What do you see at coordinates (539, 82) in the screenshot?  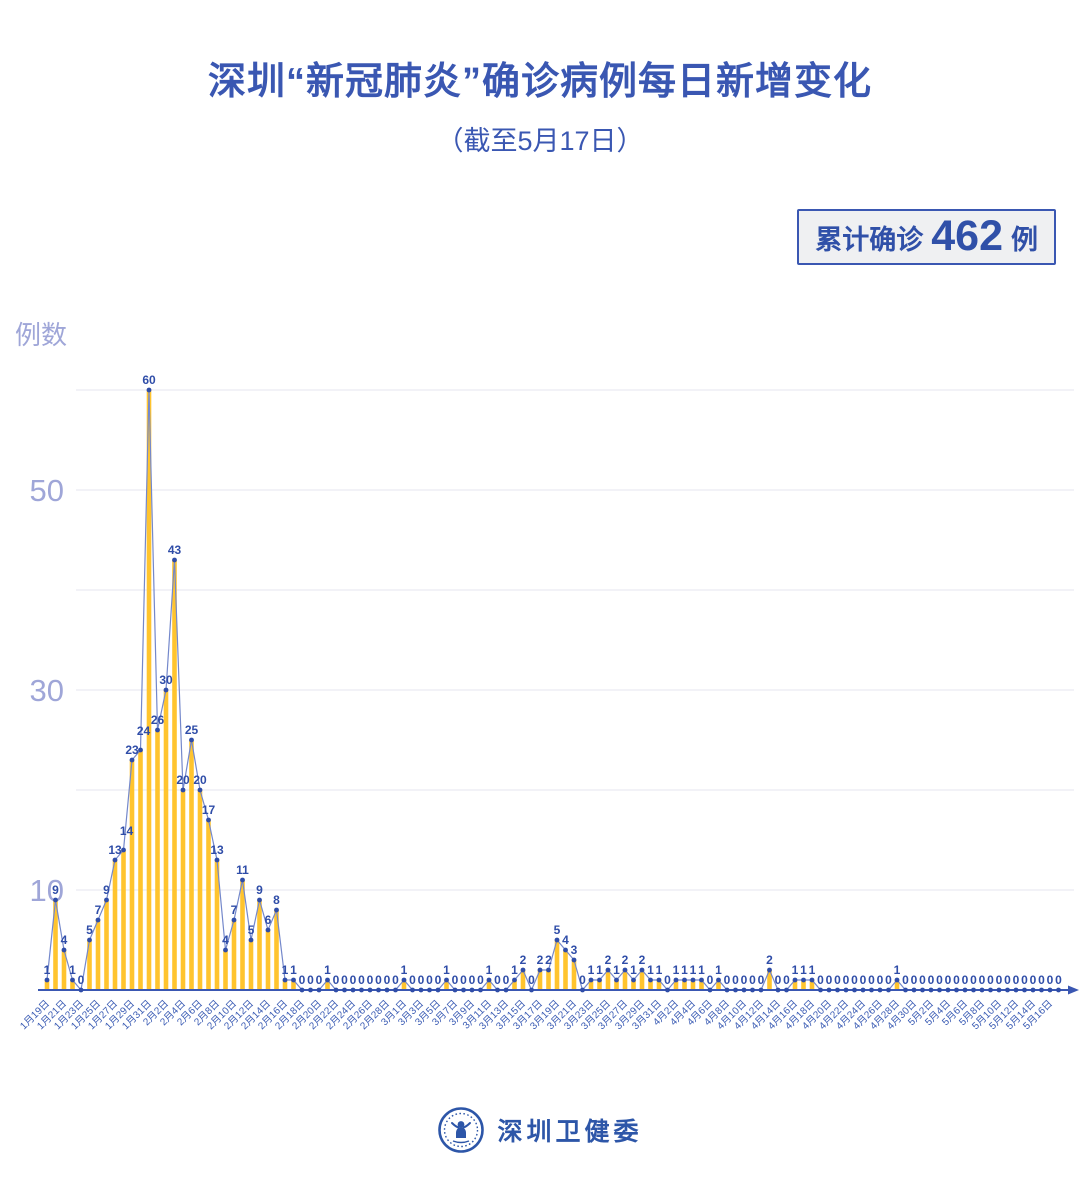 I see `page-title: 深圳“新冠肺炎”确诊病例每日新增变化` at bounding box center [539, 82].